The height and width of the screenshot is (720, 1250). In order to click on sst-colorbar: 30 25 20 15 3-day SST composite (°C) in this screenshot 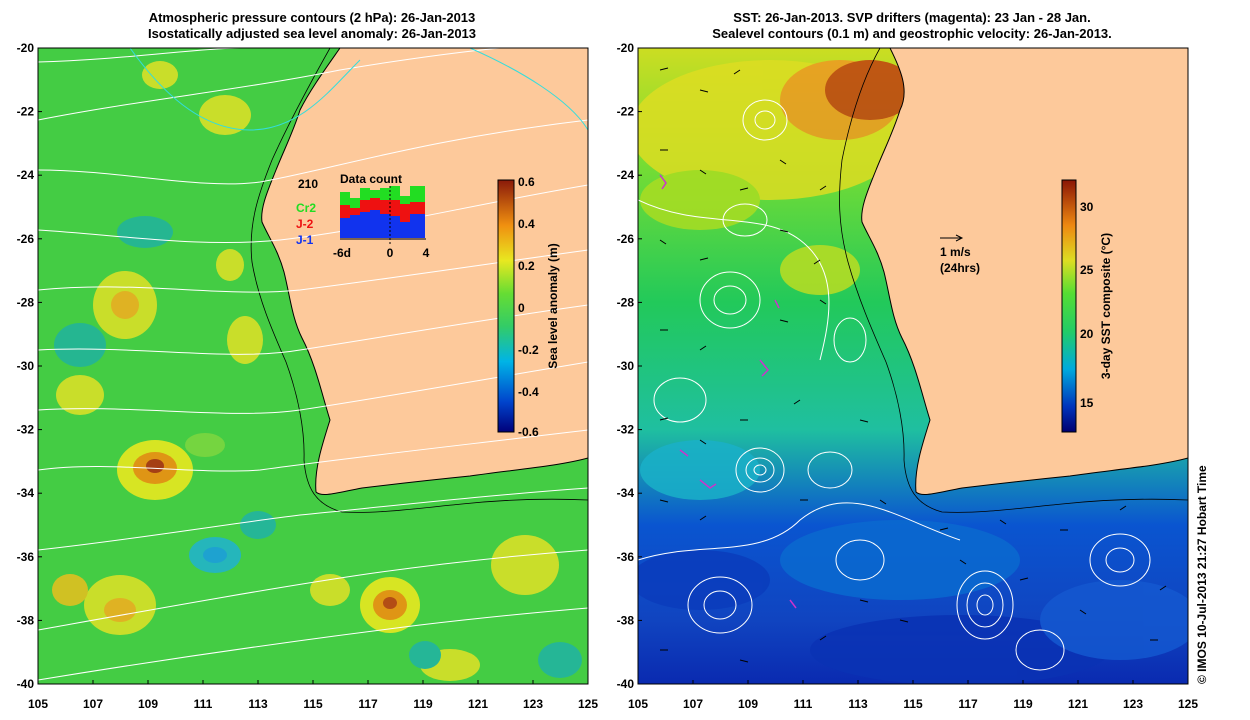, I will do `click(1087, 306)`.